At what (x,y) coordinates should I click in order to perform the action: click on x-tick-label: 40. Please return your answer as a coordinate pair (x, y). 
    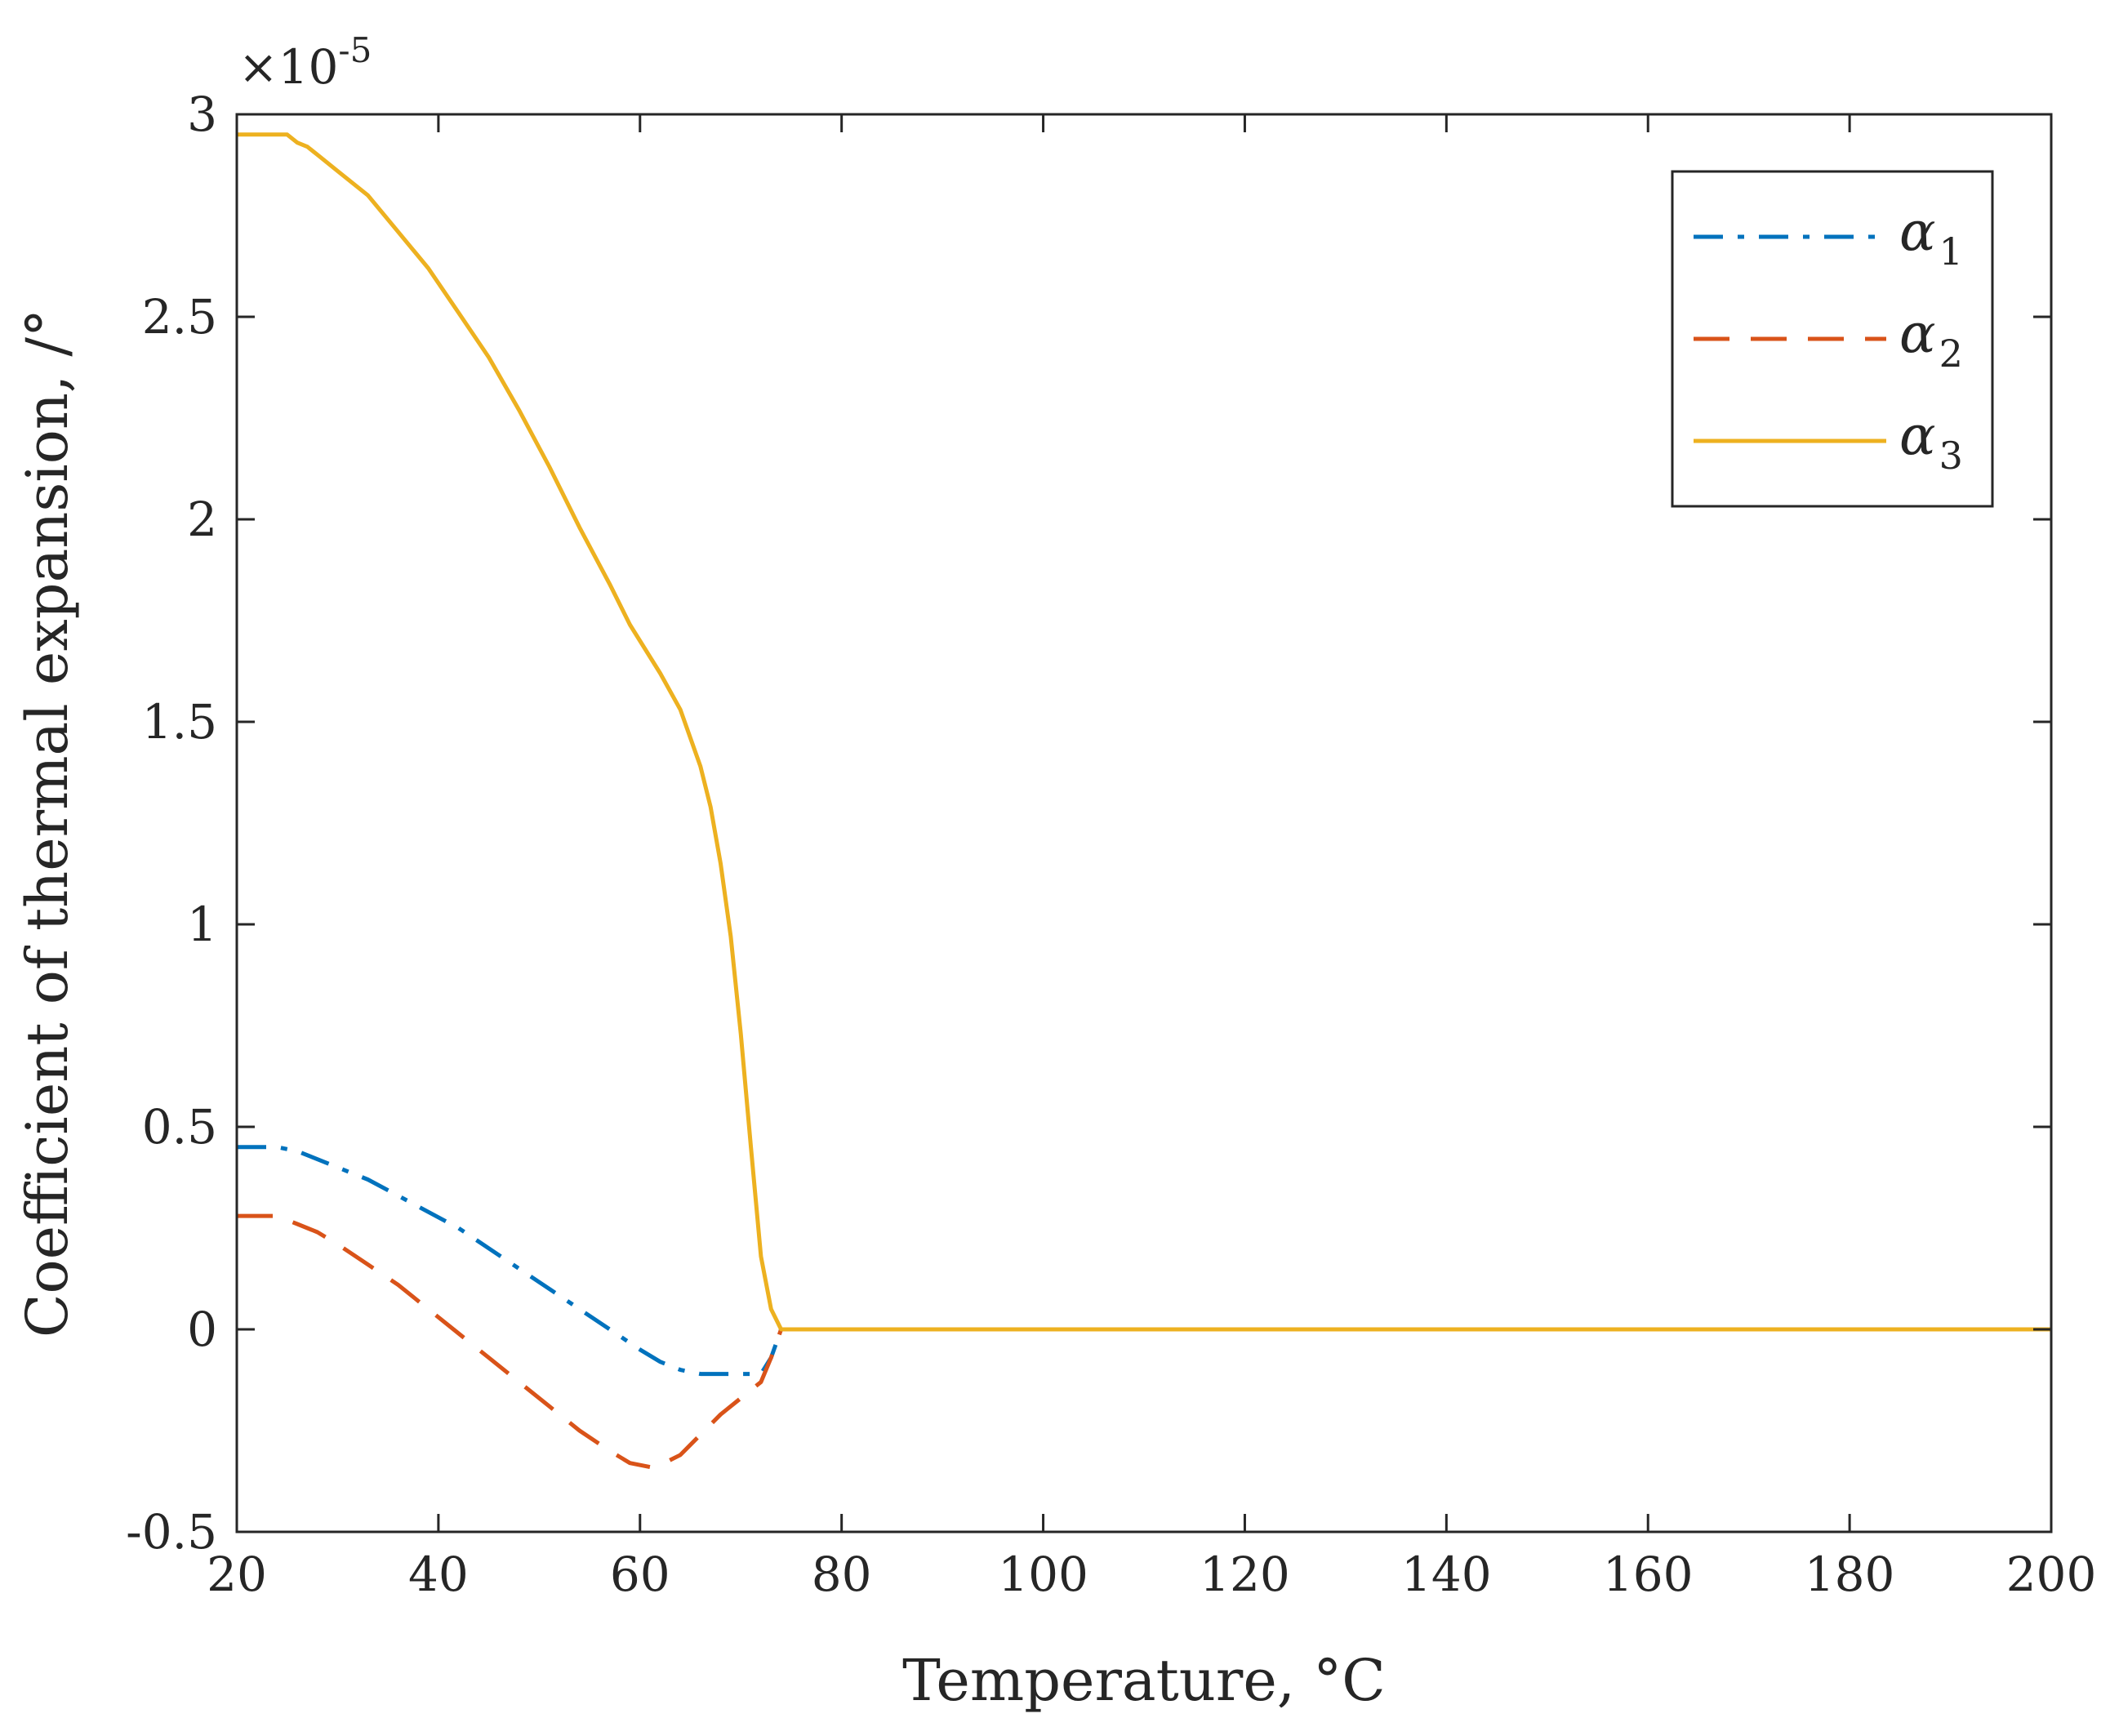
    Looking at the image, I should click on (438, 1575).